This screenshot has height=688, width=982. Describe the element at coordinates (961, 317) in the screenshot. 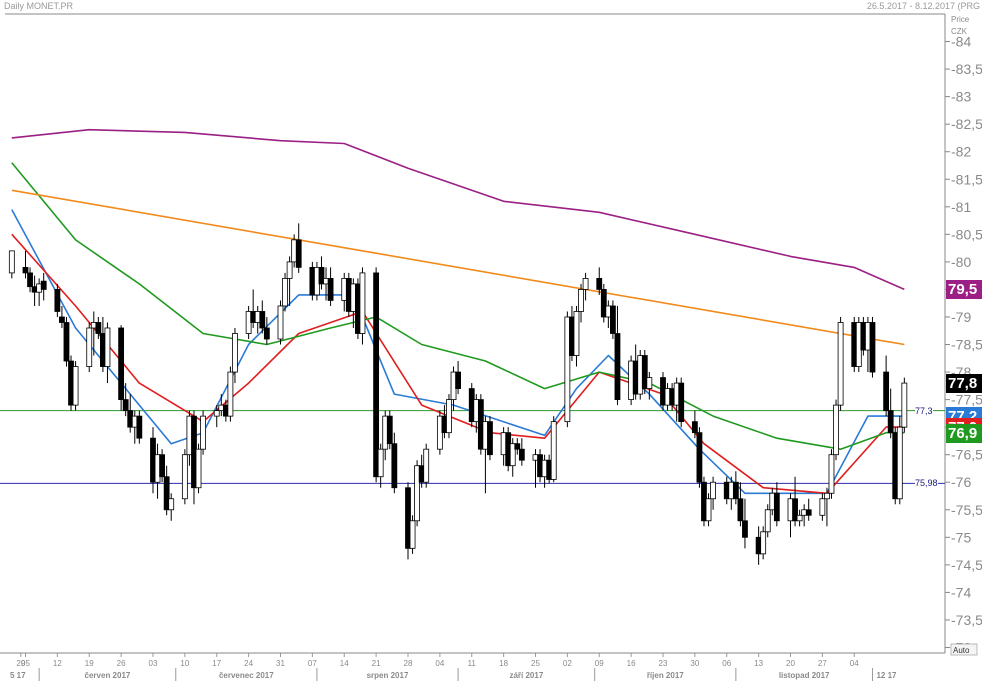

I see `y-tick-label: -79` at that location.